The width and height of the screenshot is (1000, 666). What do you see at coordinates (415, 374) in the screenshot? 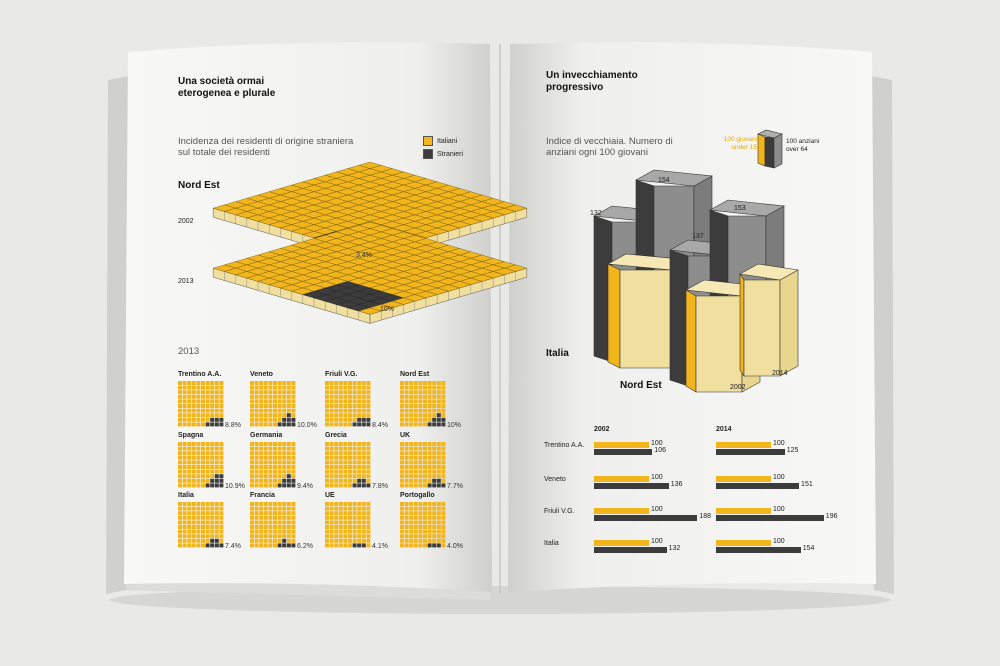
I see `grid-title: Nord Est` at bounding box center [415, 374].